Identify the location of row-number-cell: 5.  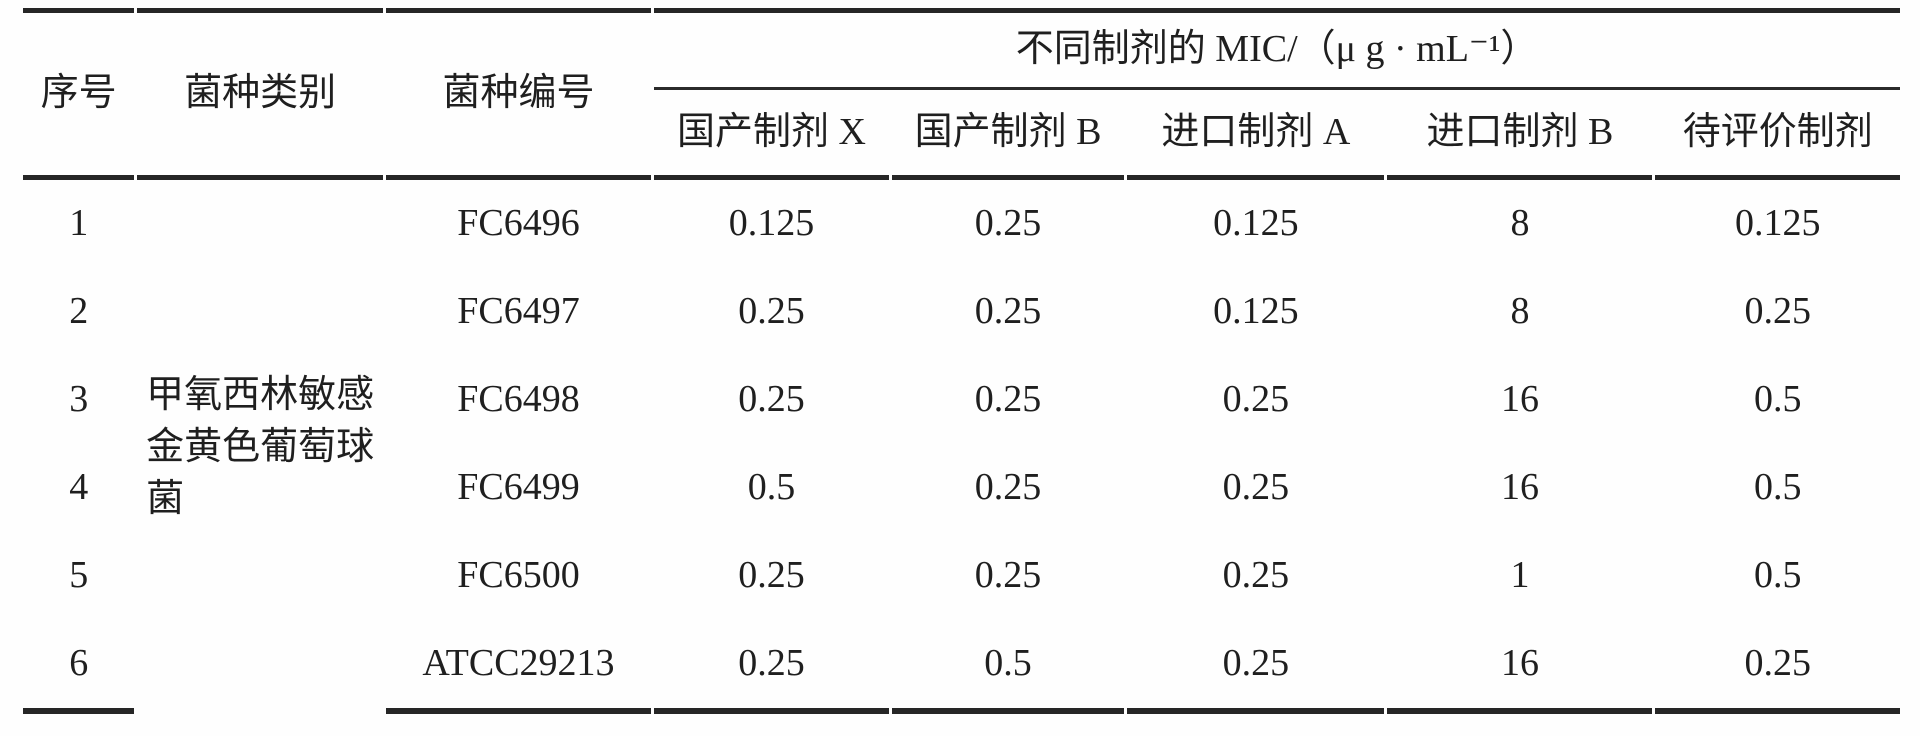
(79, 575).